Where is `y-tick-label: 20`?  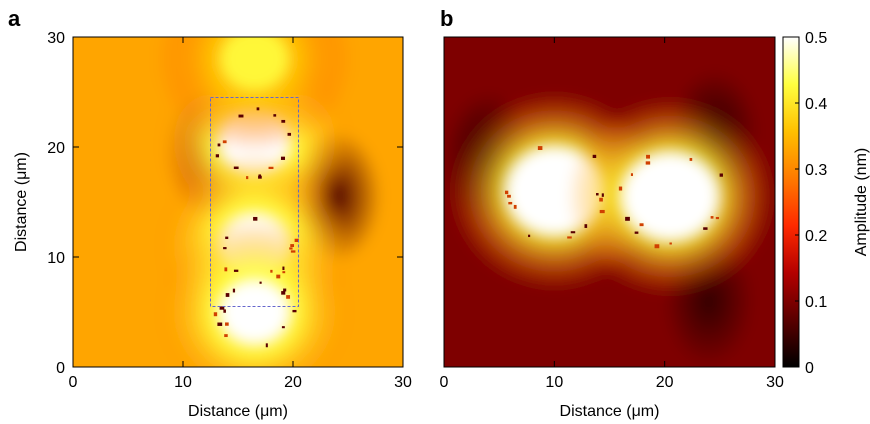 y-tick-label: 20 is located at coordinates (56, 148).